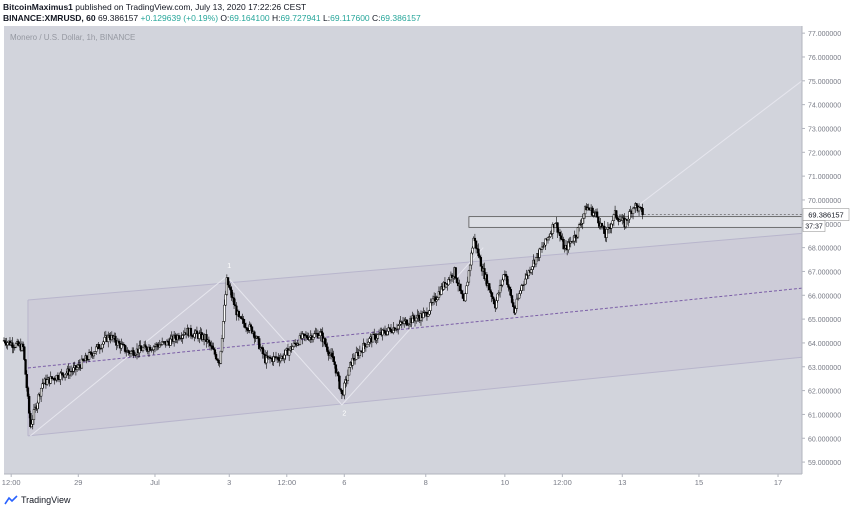 Image resolution: width=850 pixels, height=512 pixels. What do you see at coordinates (415, 266) in the screenshot?
I see `channel-upper-line` at bounding box center [415, 266].